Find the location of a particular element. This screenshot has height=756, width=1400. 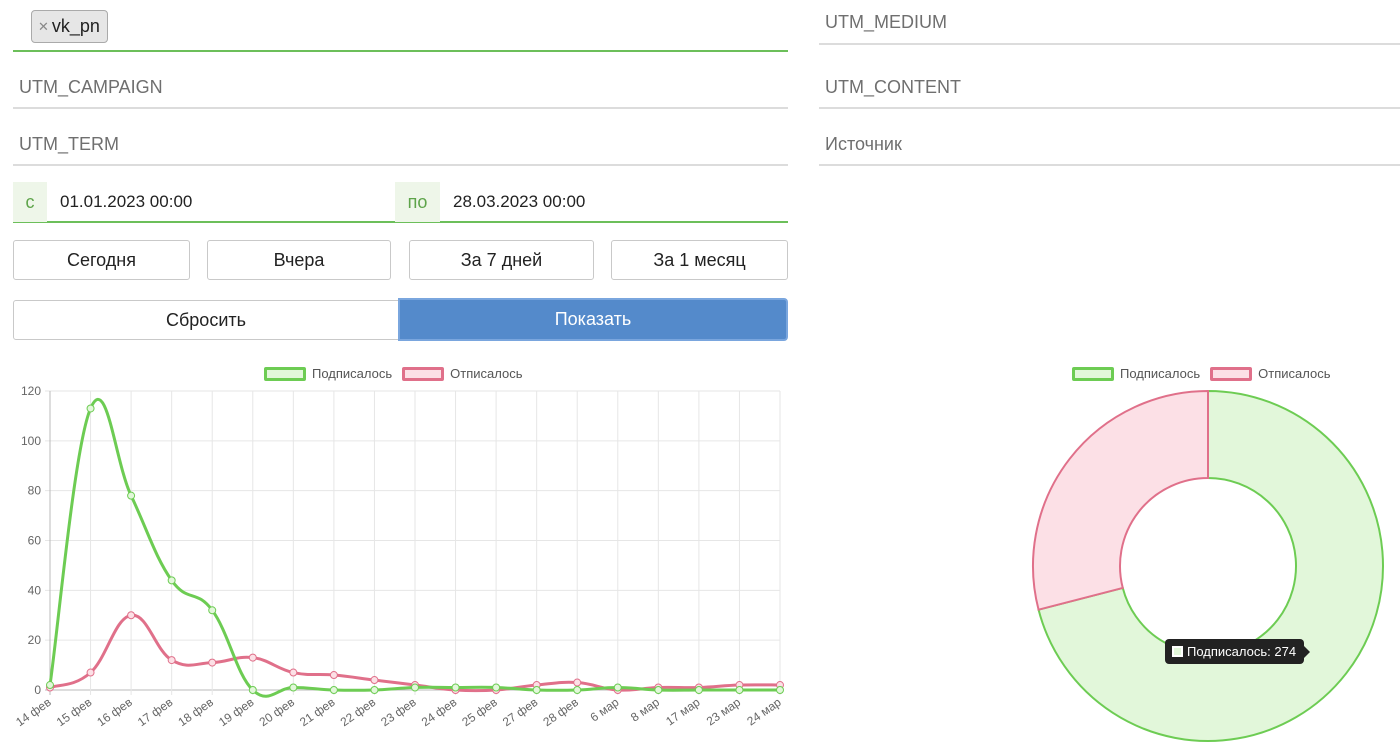

utm-campaign-placeholder: UTM_CAMPAIGN is located at coordinates (91, 87).